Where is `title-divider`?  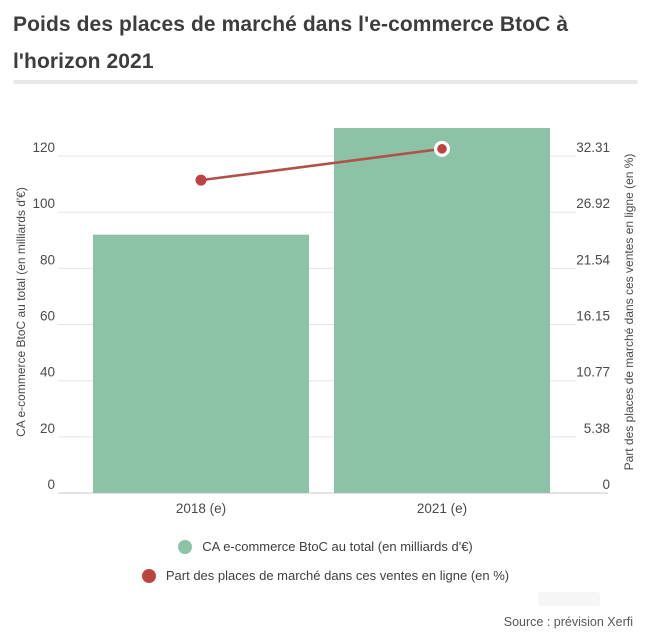
title-divider is located at coordinates (325, 82).